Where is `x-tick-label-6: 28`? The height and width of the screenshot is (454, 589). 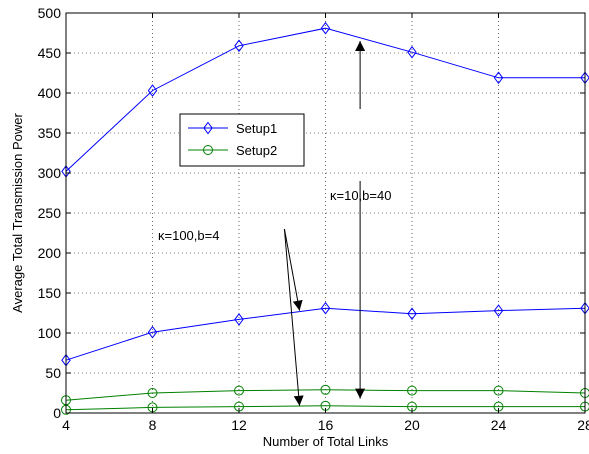 x-tick-label-6: 28 is located at coordinates (583, 425).